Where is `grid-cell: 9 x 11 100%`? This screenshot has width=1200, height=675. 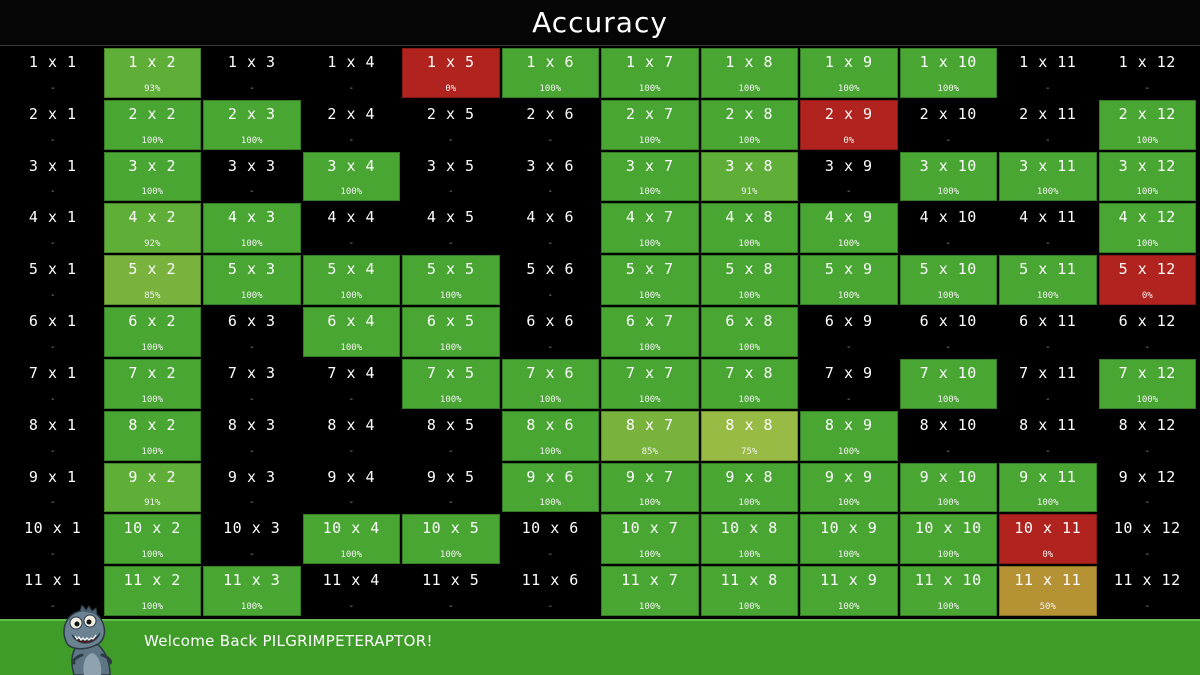
grid-cell: 9 x 11 100% is located at coordinates (1048, 487).